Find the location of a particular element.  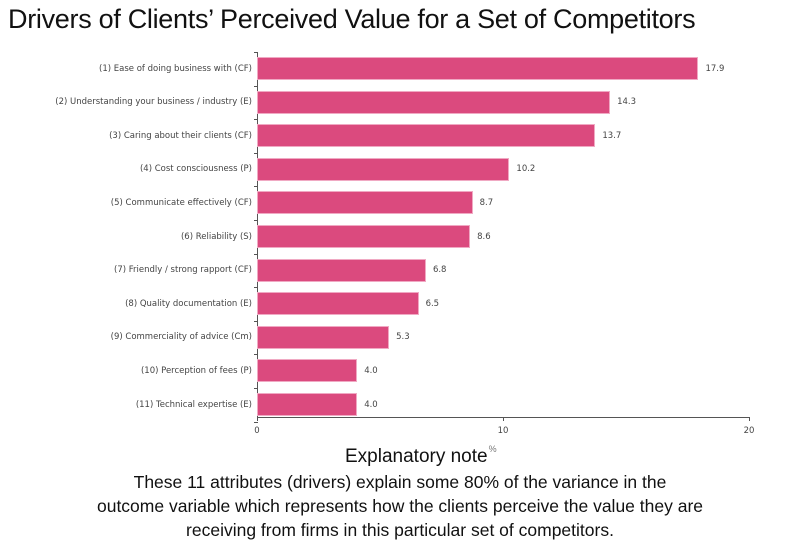

category-label: (5) Communicate effectively (CF) is located at coordinates (181, 202).